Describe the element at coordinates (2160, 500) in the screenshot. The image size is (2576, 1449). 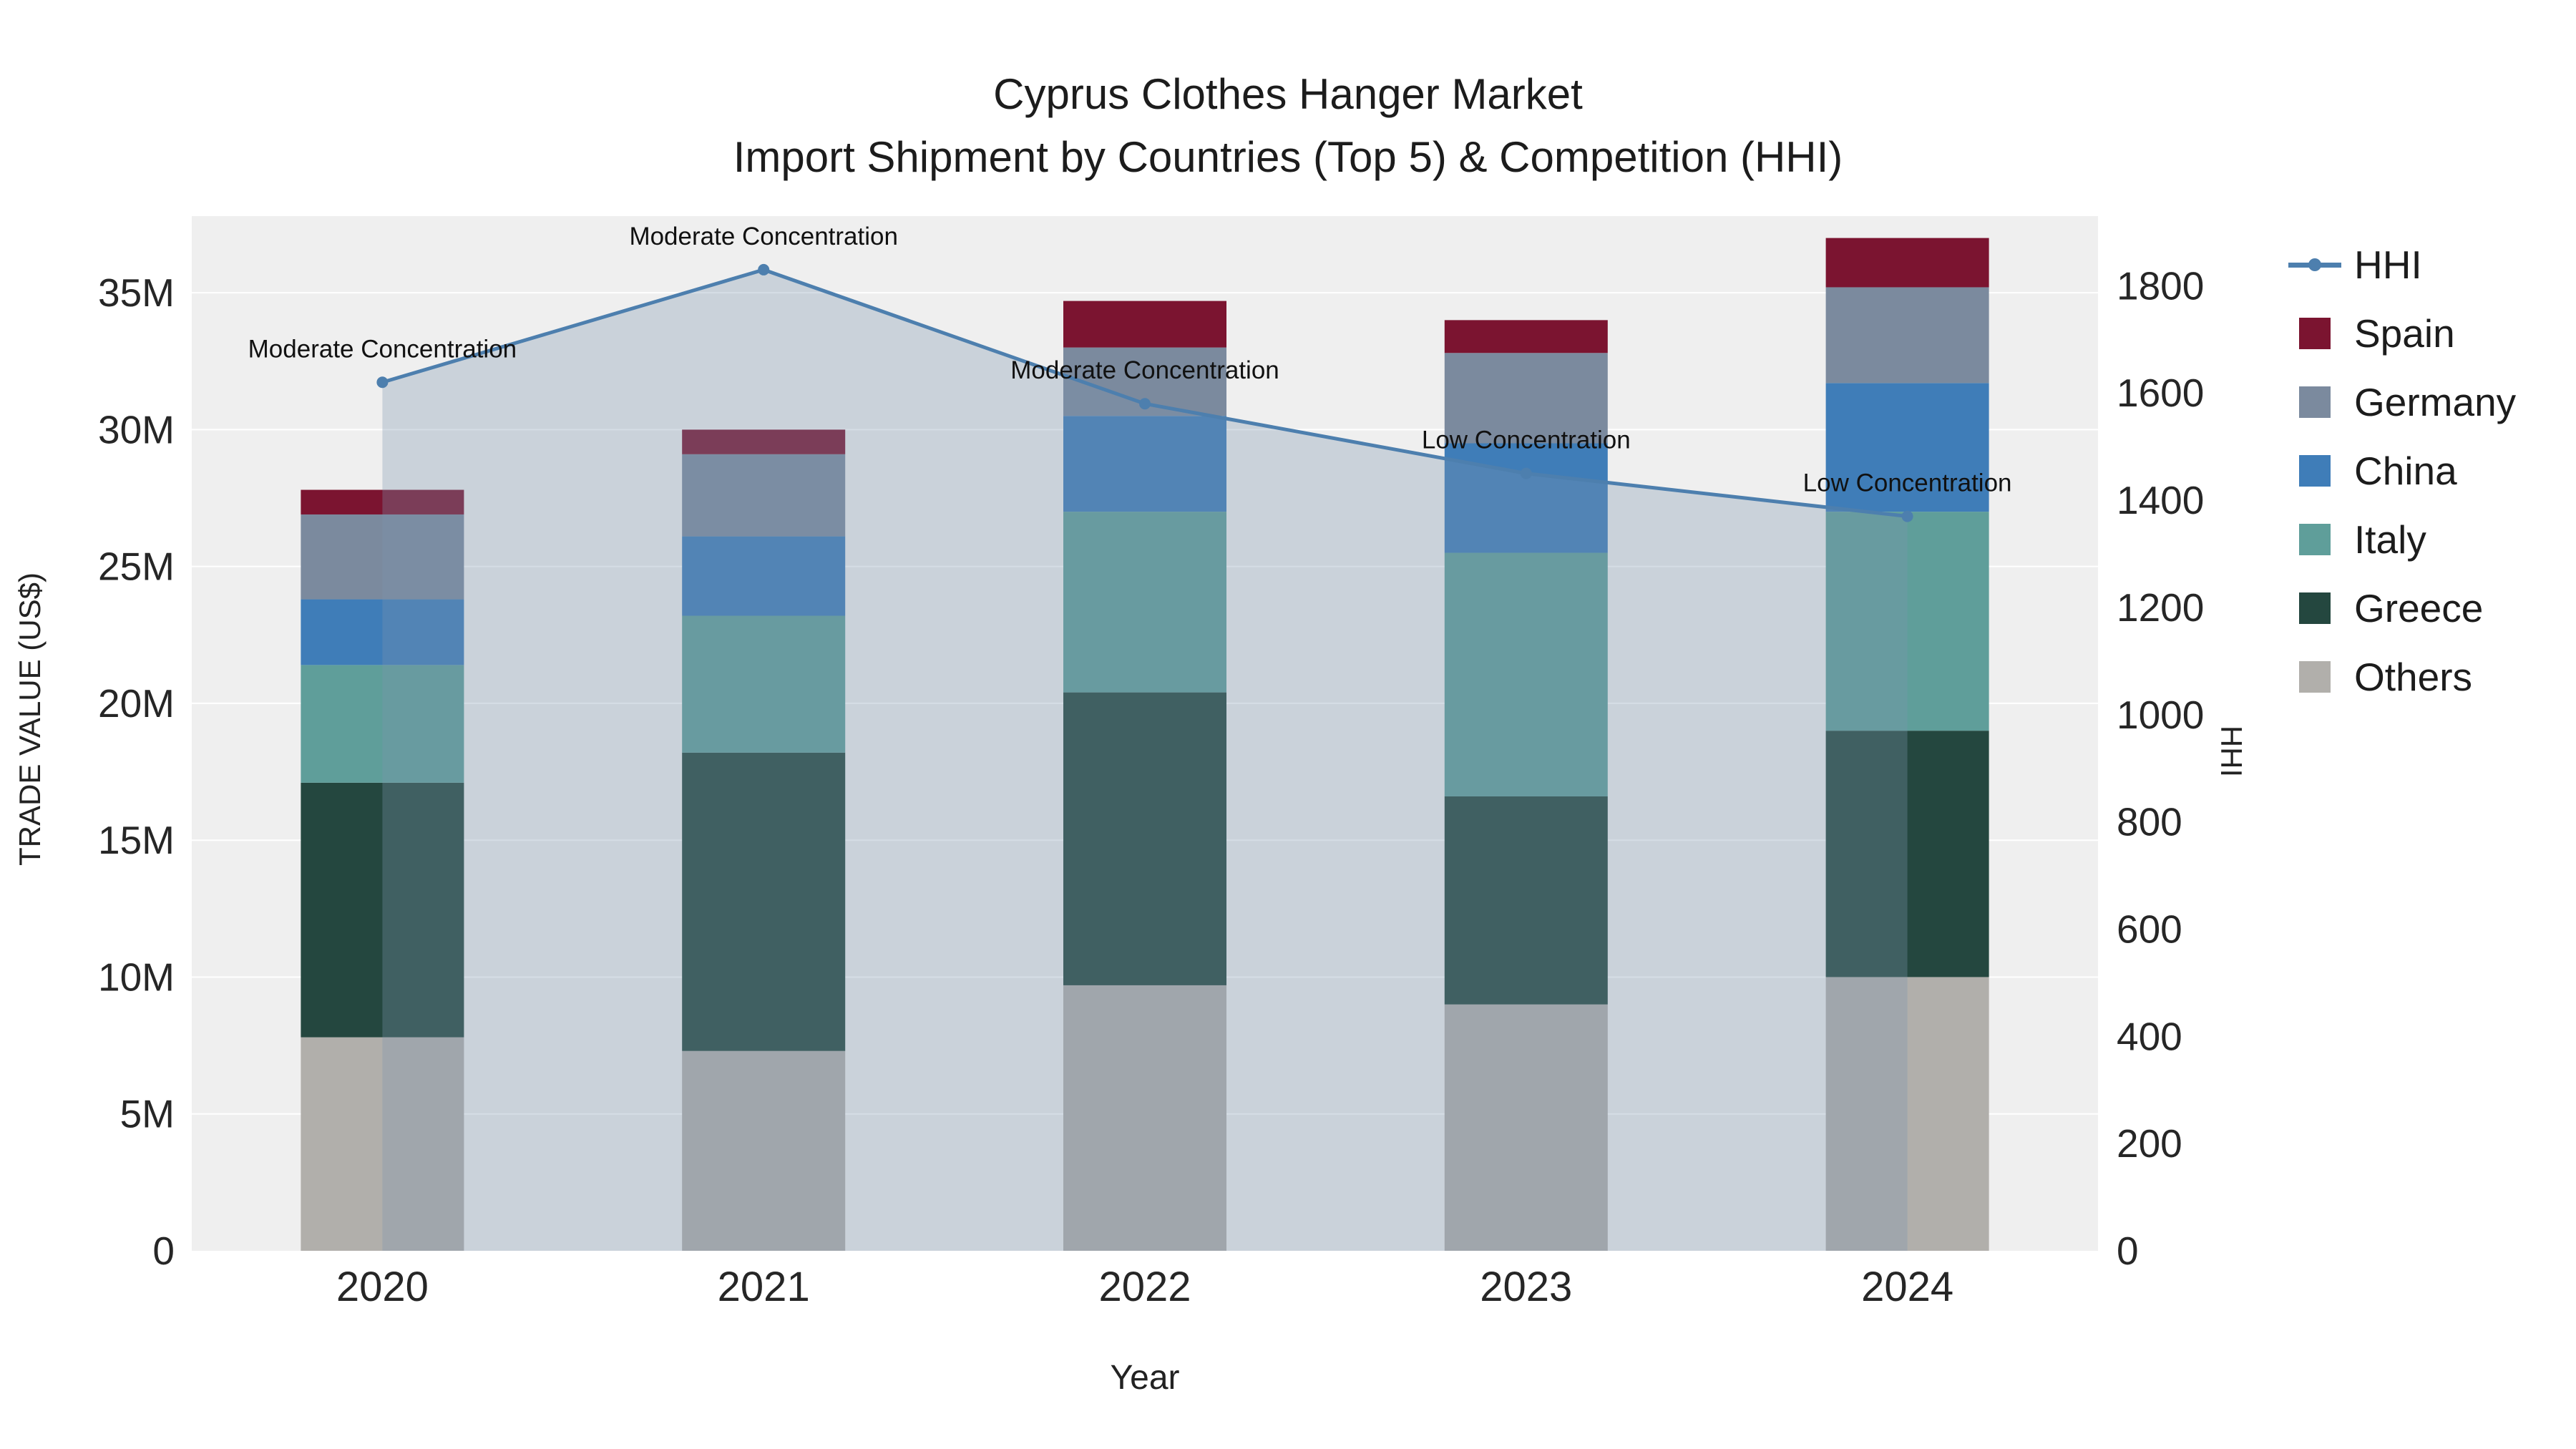
I see `y2-axis-tick-label: 1400` at that location.